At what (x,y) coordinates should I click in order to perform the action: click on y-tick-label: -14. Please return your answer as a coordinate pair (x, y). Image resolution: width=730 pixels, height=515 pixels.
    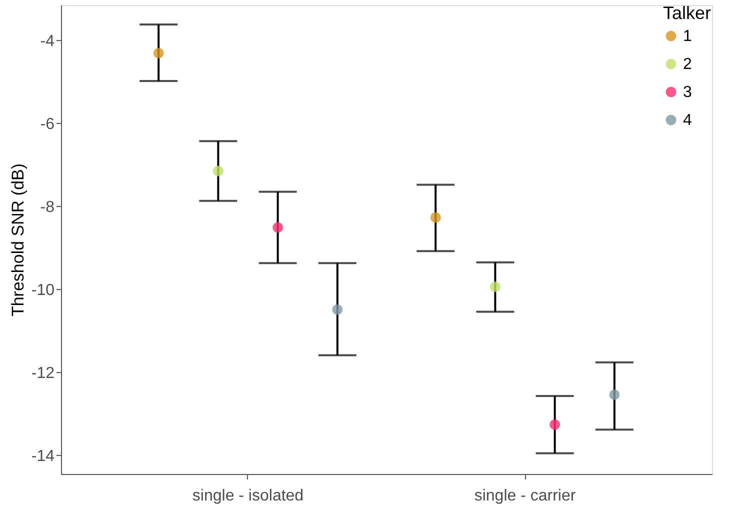
    Looking at the image, I should click on (43, 456).